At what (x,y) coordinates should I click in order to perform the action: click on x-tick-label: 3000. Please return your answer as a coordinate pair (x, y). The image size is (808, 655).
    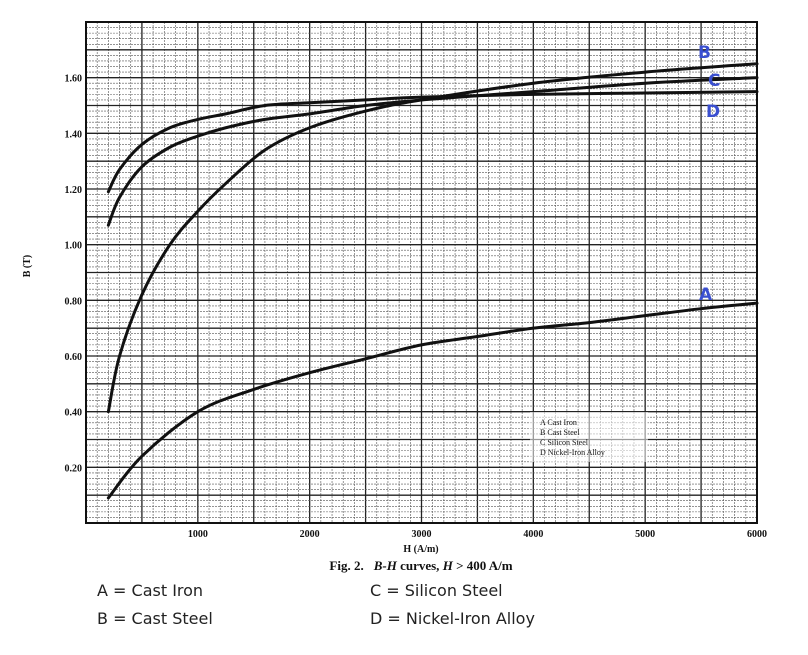
    Looking at the image, I should click on (422, 534).